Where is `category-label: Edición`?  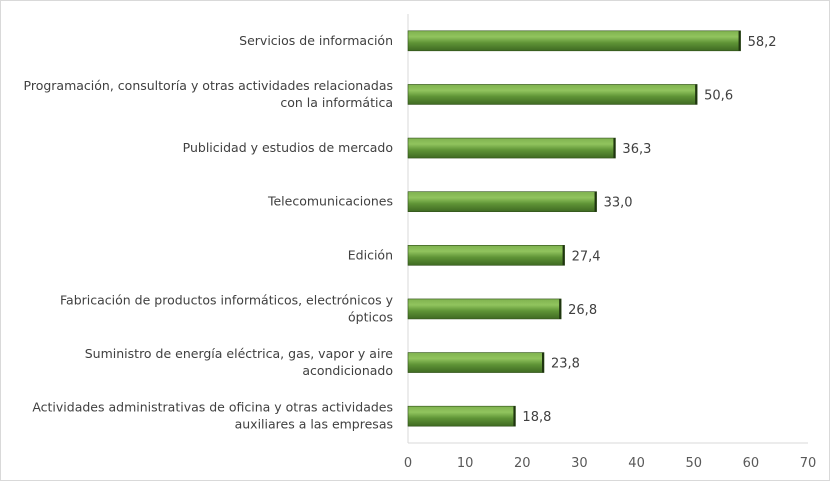 category-label: Edición is located at coordinates (370, 254).